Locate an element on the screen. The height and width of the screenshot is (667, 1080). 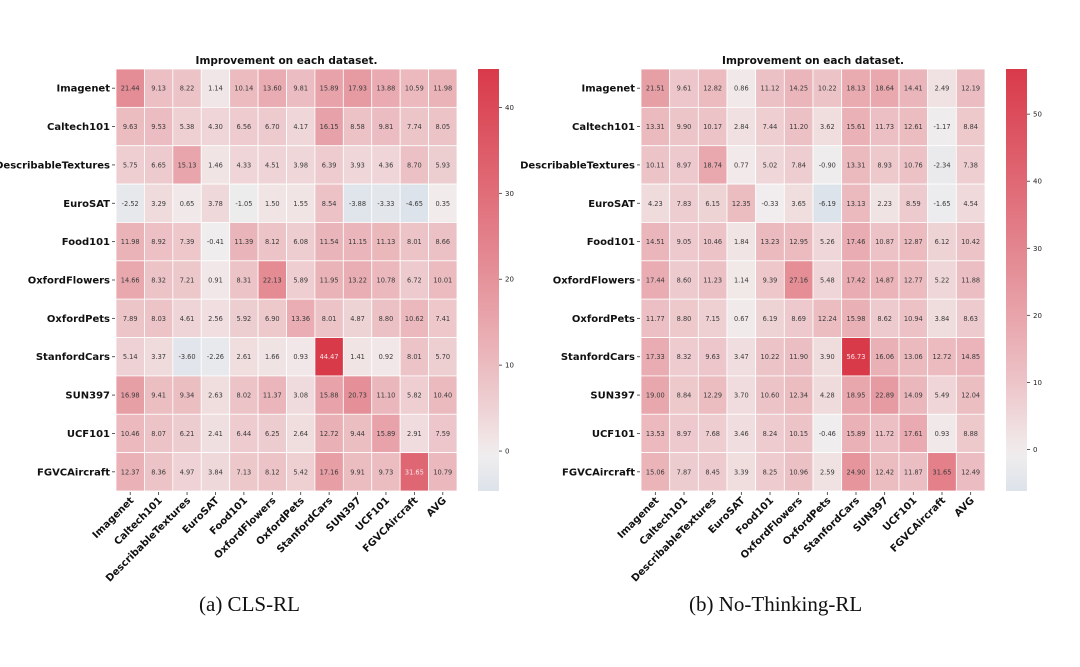
cell-label: 6.08 is located at coordinates (300, 242).